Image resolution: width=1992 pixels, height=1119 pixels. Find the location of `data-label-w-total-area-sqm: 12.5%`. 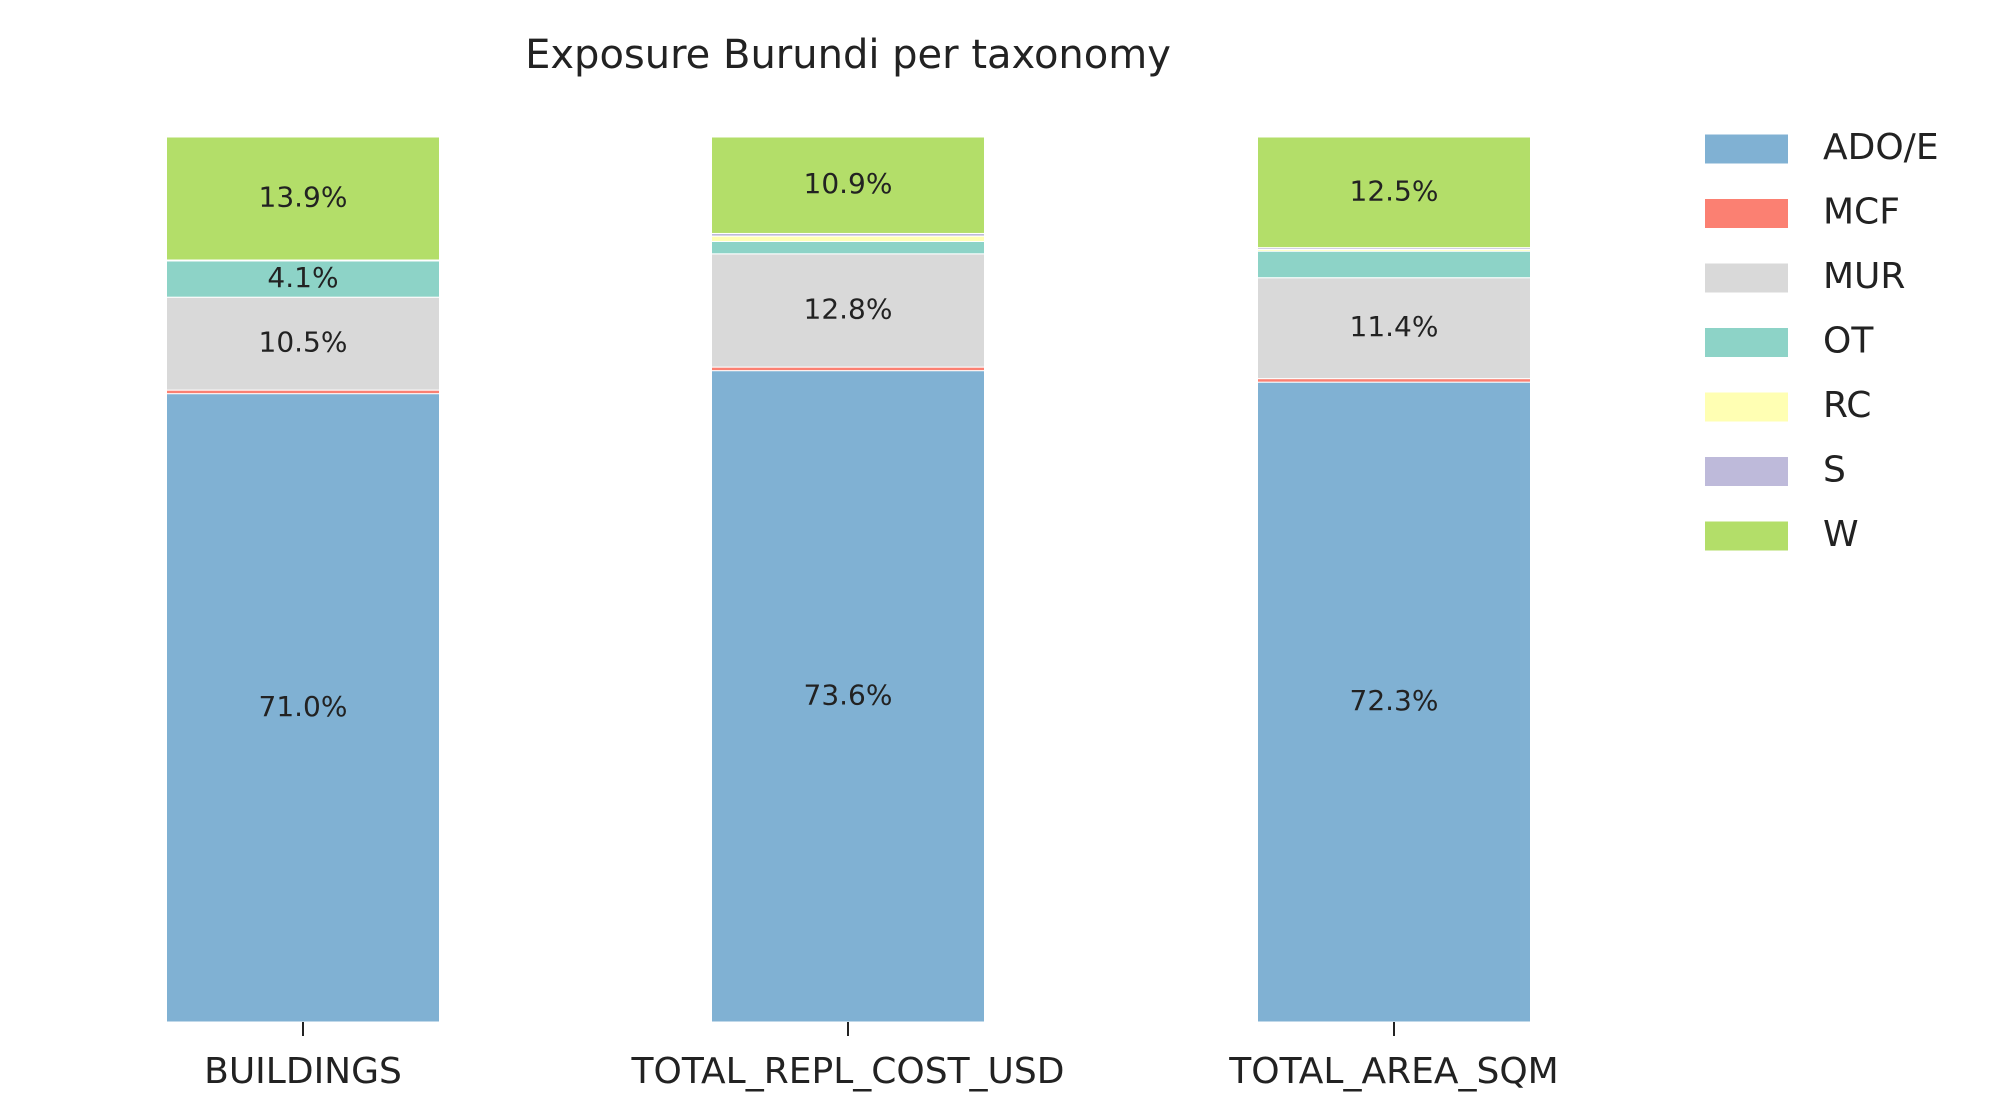

data-label-w-total-area-sqm: 12.5% is located at coordinates (1394, 190).